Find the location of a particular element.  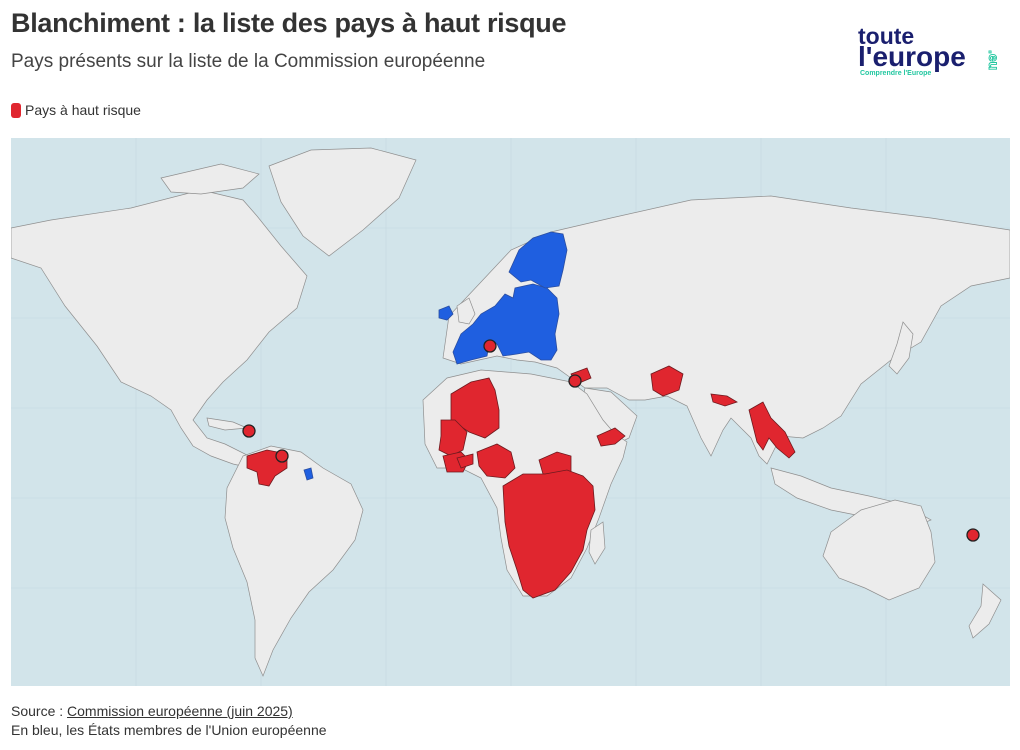

canadian-islands is located at coordinates (210, 179).